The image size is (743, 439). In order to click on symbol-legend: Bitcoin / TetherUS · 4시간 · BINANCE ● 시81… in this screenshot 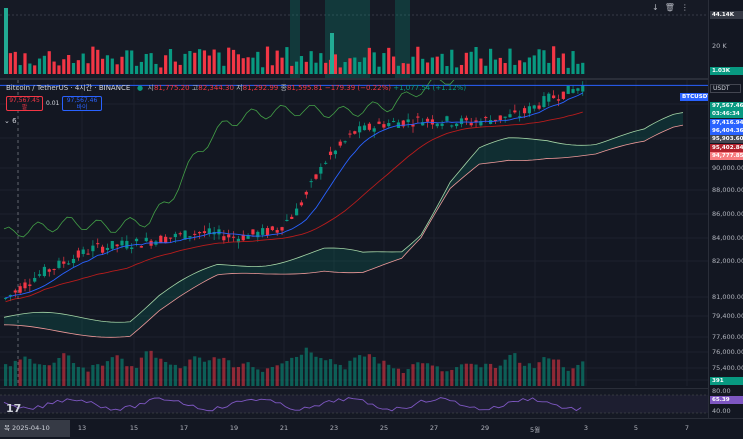, I will do `click(236, 88)`.